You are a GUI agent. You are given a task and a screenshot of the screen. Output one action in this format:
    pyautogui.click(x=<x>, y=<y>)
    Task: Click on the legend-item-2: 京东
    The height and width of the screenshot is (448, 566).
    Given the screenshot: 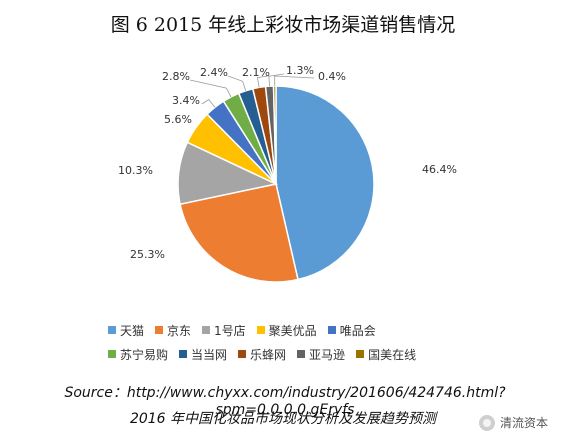 What is the action you would take?
    pyautogui.click(x=173, y=330)
    